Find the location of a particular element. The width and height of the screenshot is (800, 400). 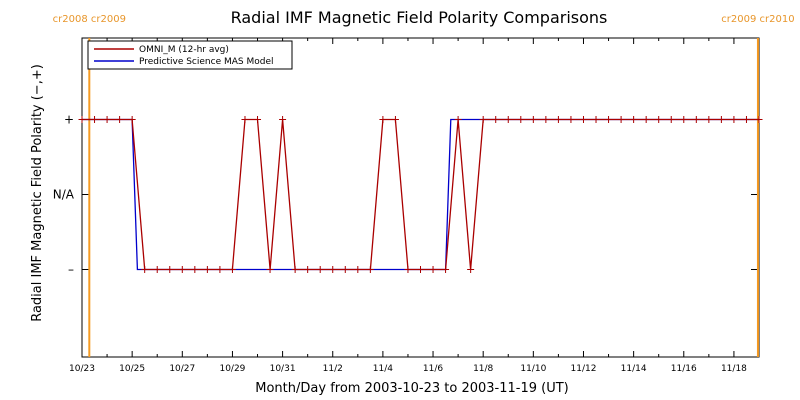

y-axis-label: Radial IMF Magnetic Field Polarity (−,+) is located at coordinates (37, 193).